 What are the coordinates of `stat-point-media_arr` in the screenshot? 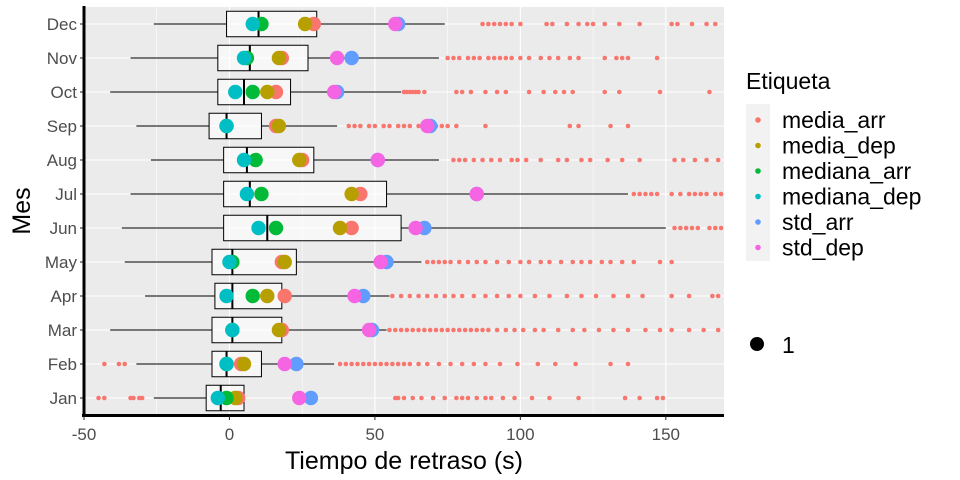 It's located at (351, 228).